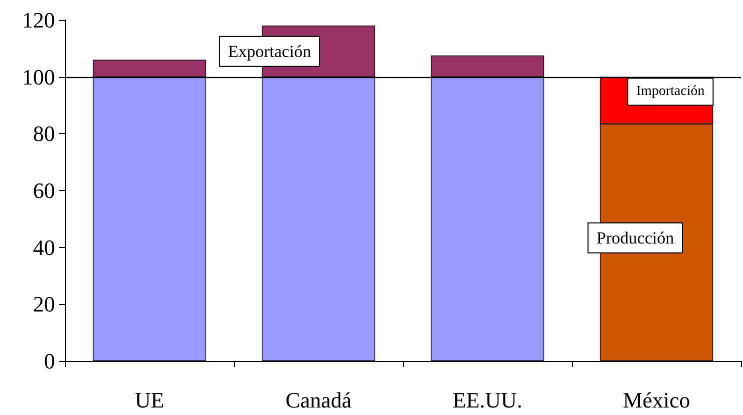  Describe the element at coordinates (44, 133) in the screenshot. I see `y-tick-label: 80` at that location.